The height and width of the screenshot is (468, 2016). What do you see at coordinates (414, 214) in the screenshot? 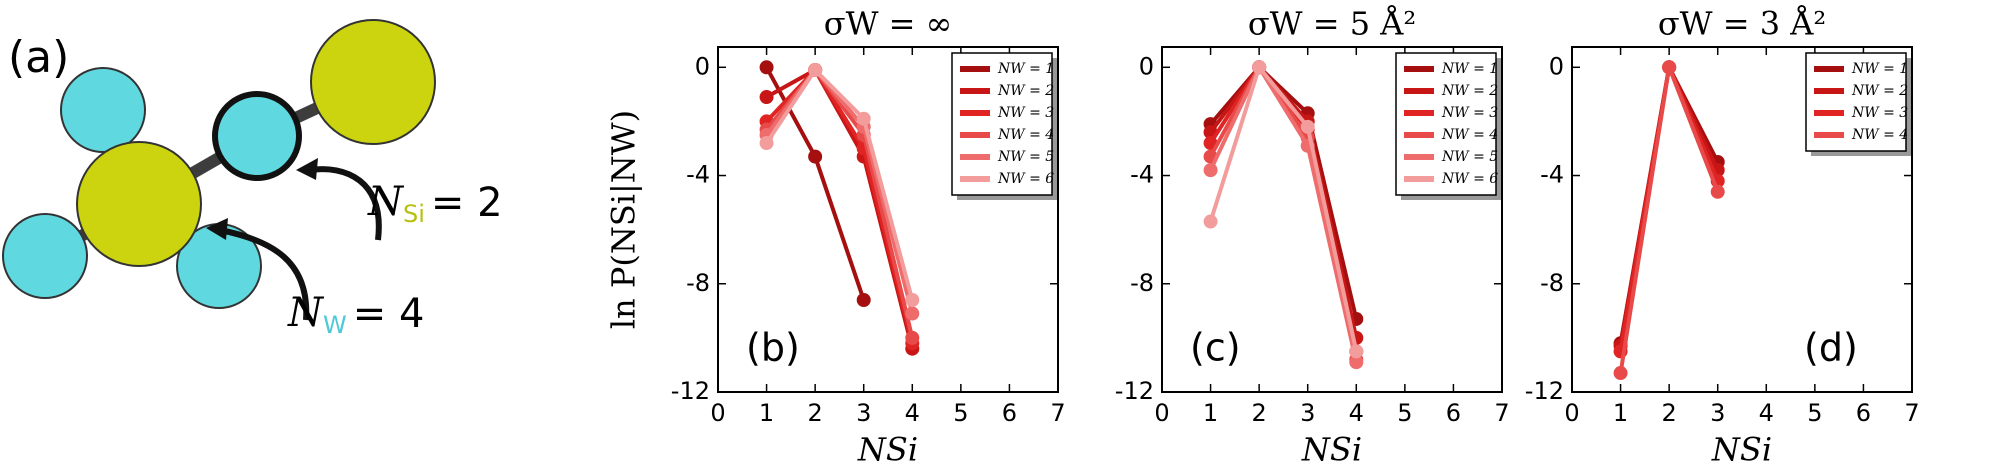
I see `subscript: Si` at bounding box center [414, 214].